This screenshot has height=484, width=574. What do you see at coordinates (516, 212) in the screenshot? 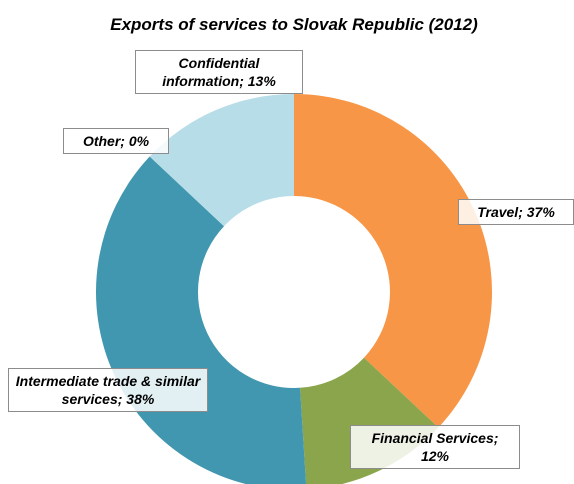
I see `data-label: Travel; 37%` at bounding box center [516, 212].